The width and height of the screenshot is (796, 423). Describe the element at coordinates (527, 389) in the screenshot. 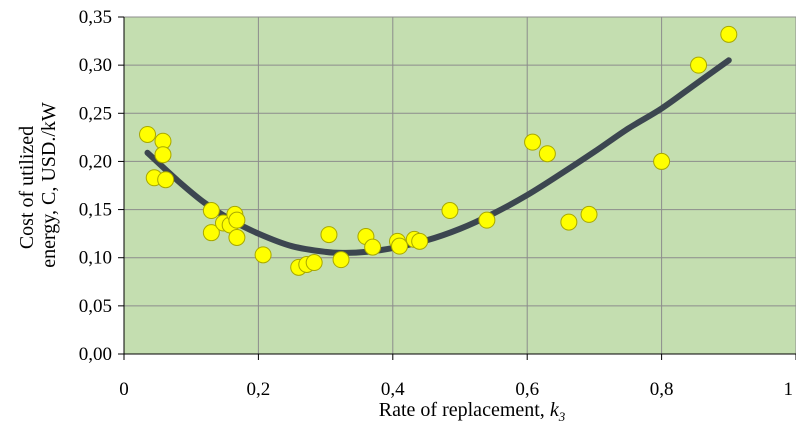

I see `x-tick-label: 0,6` at that location.